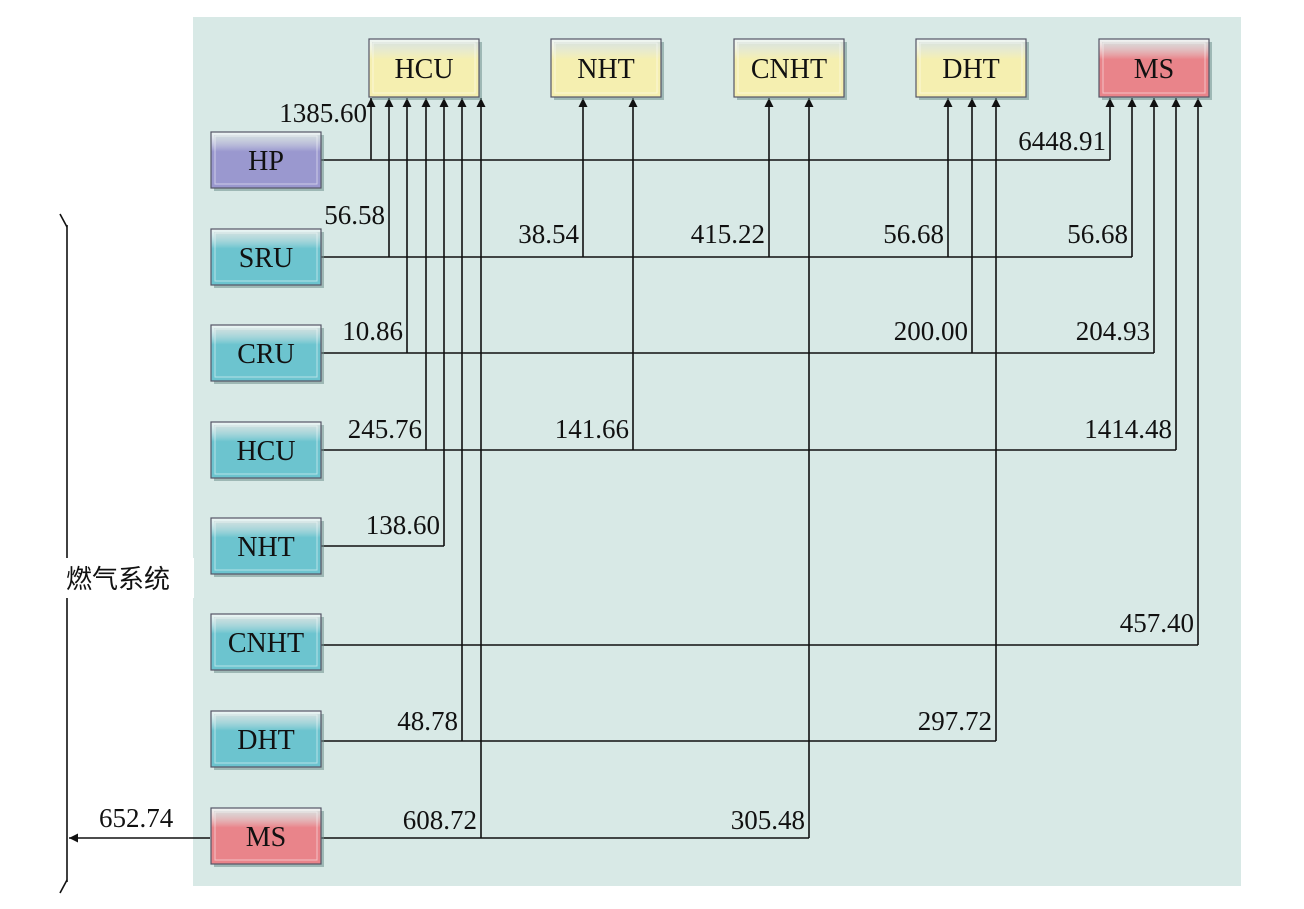 Image resolution: width=1304 pixels, height=909 pixels. Describe the element at coordinates (440, 820) in the screenshot. I see `flow-ms-src-to-hcu-value: 608.72` at that location.